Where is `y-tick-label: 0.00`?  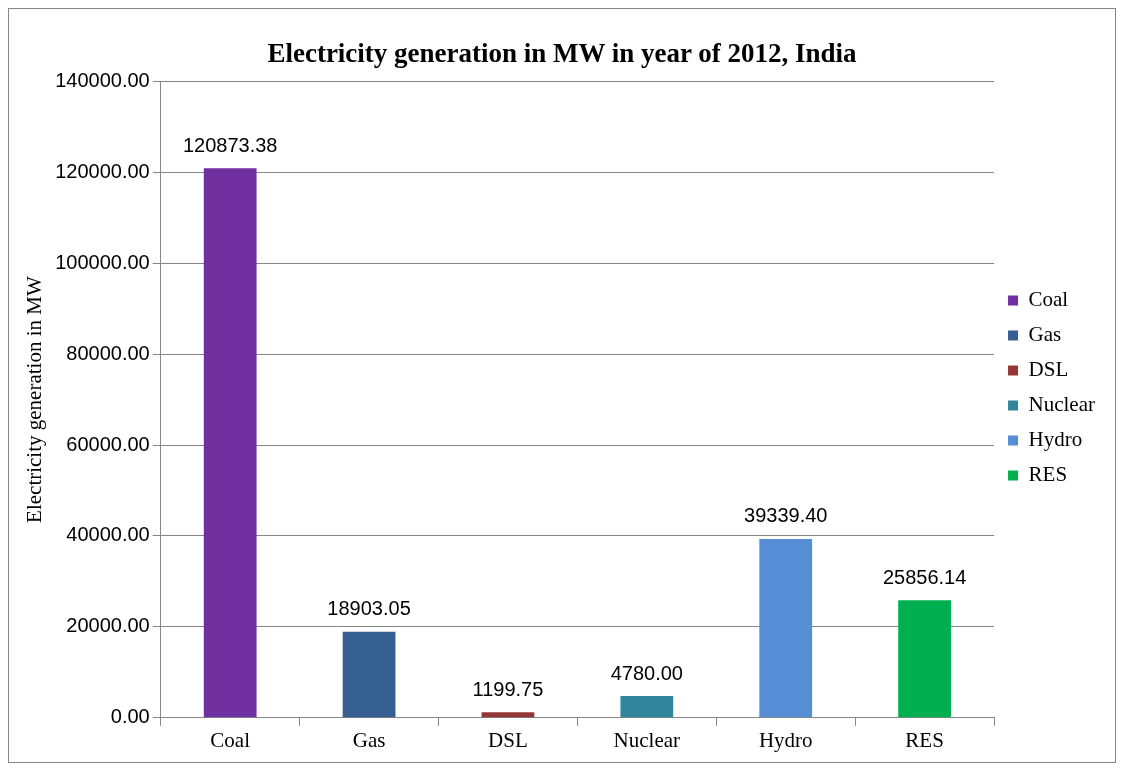 y-tick-label: 0.00 is located at coordinates (130, 716).